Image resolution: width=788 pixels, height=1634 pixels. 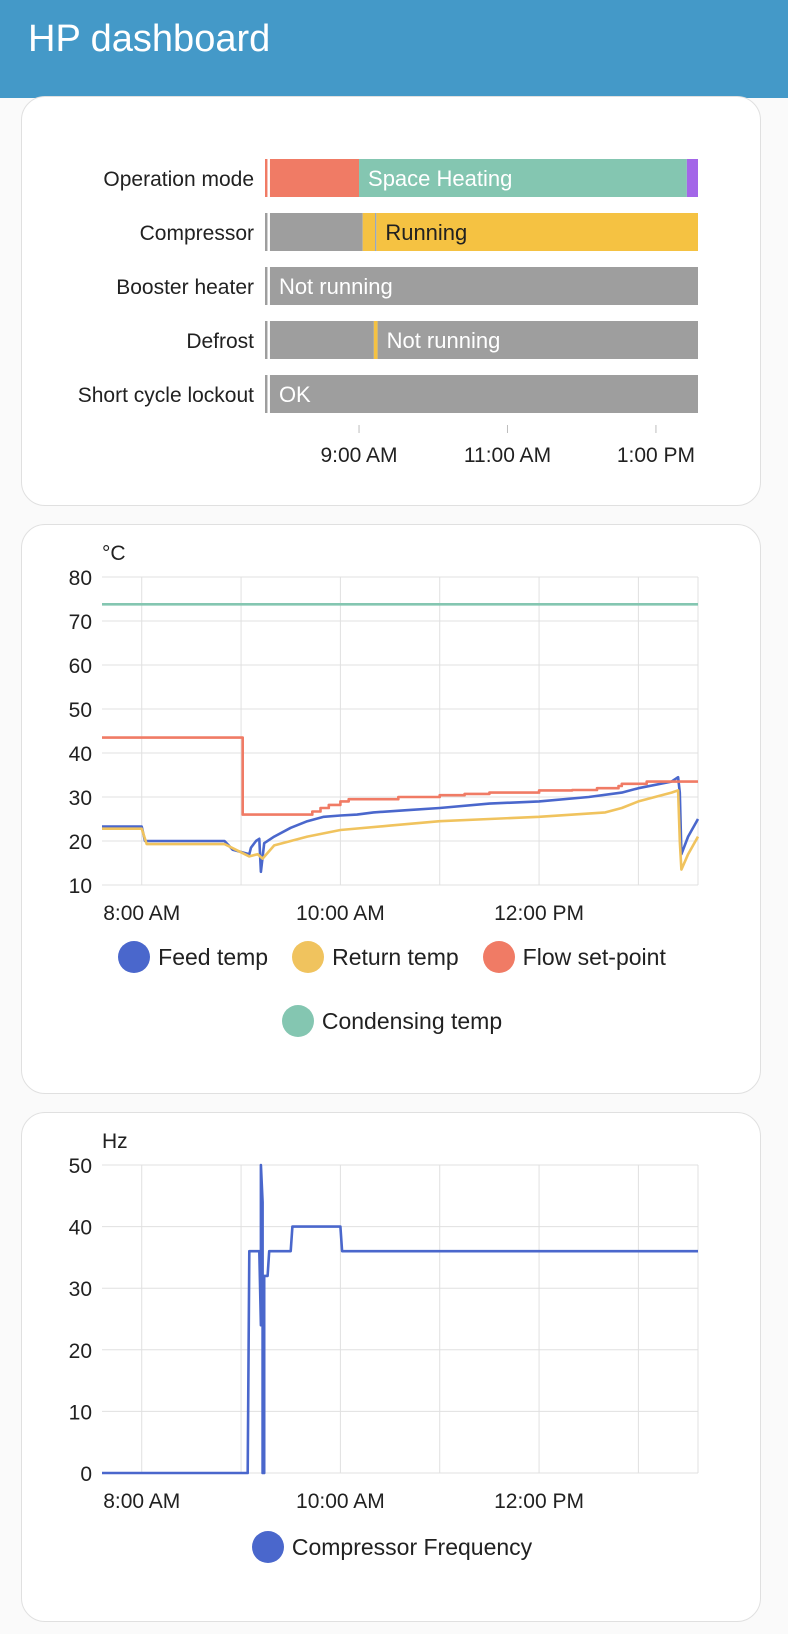 I want to click on timeline-row-compressor: Compressor Running, so click(x=419, y=232).